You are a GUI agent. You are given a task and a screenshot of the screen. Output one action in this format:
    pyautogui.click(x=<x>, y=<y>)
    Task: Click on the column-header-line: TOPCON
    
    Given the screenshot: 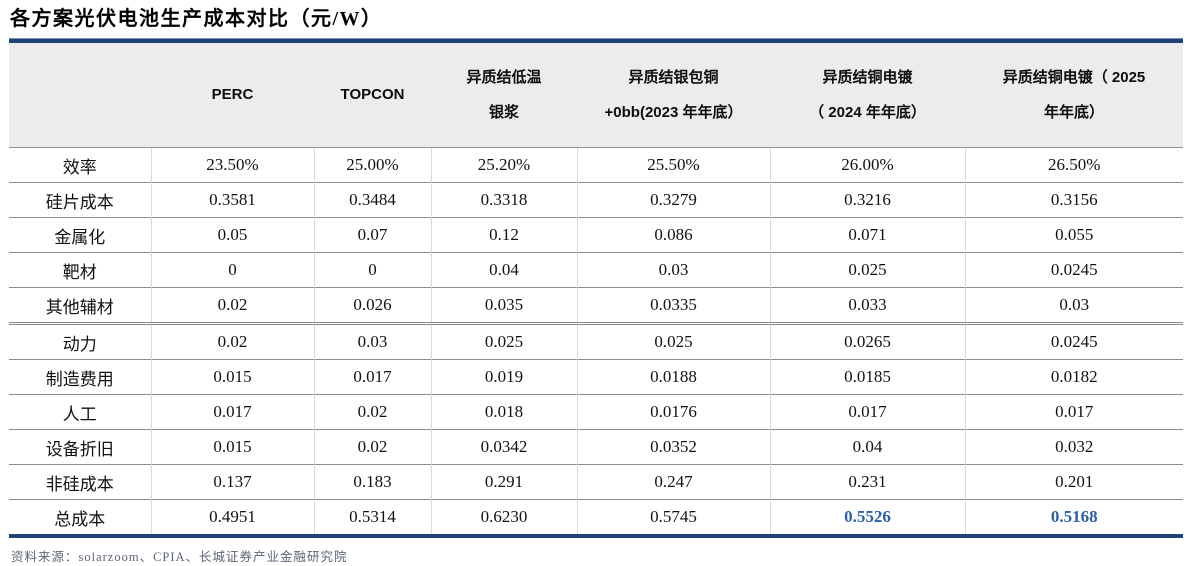 What is the action you would take?
    pyautogui.click(x=372, y=95)
    